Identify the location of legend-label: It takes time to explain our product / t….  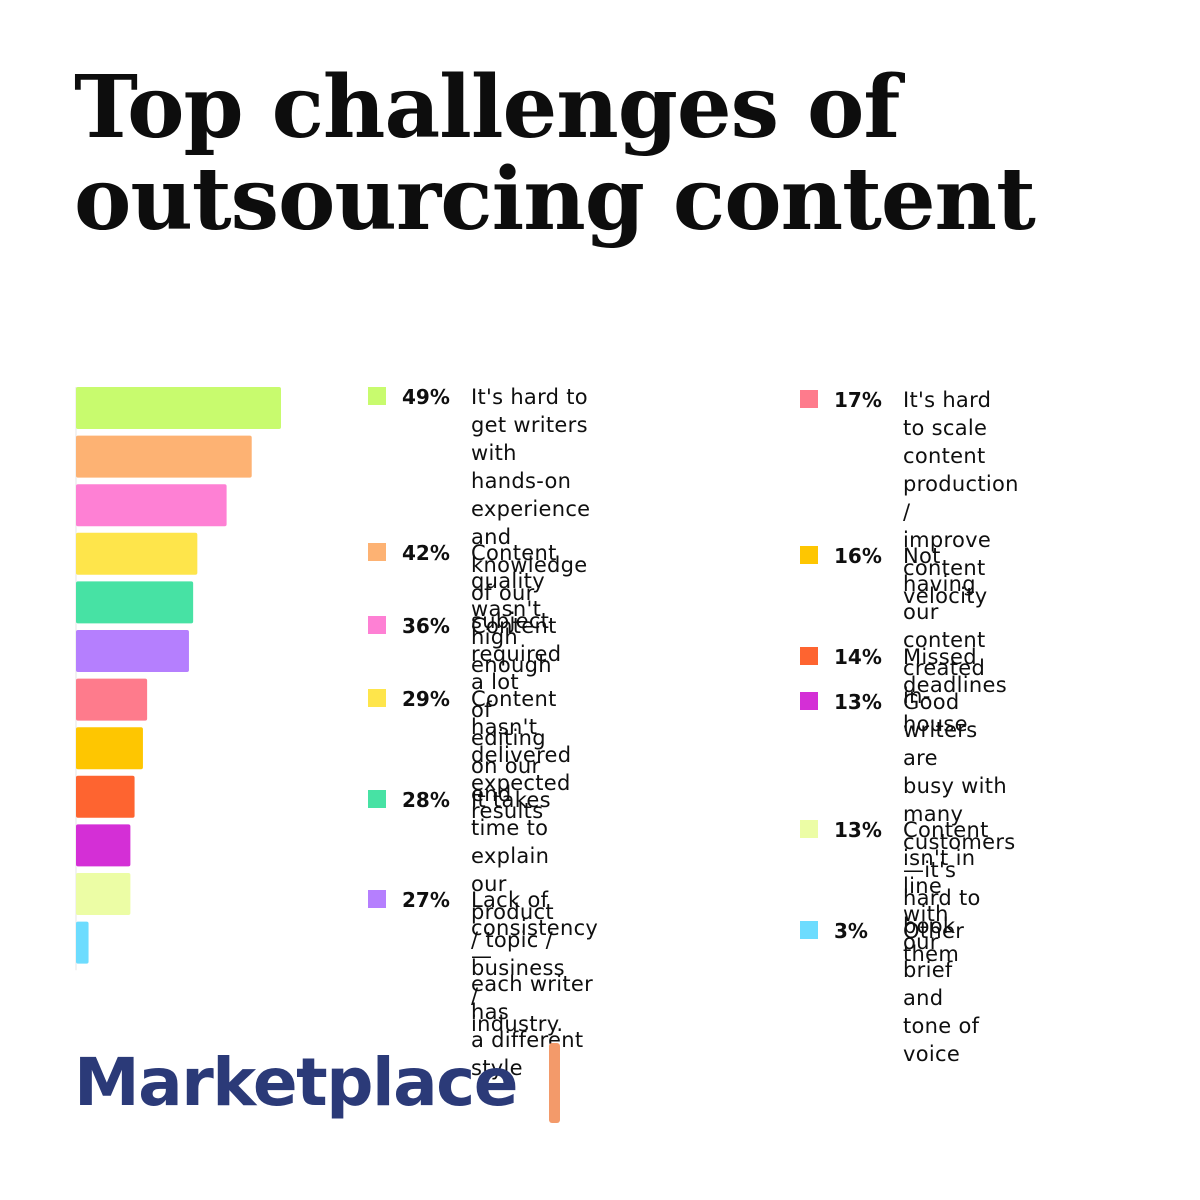
(518, 912).